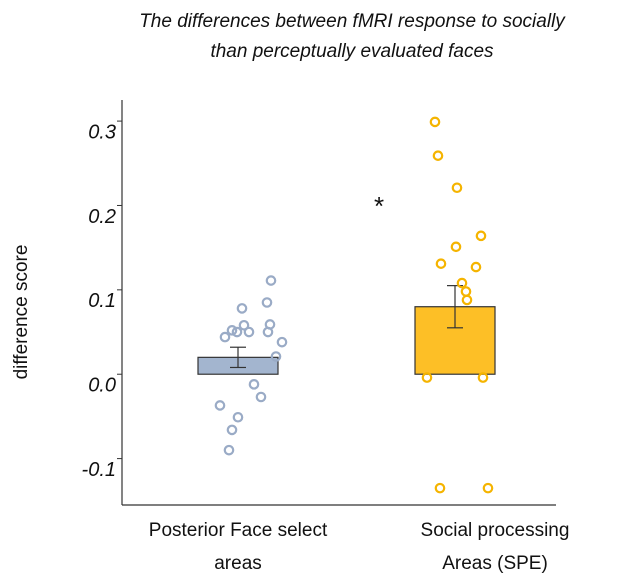 The image size is (621, 574). What do you see at coordinates (238, 563) in the screenshot?
I see `x-tick-label: areas` at bounding box center [238, 563].